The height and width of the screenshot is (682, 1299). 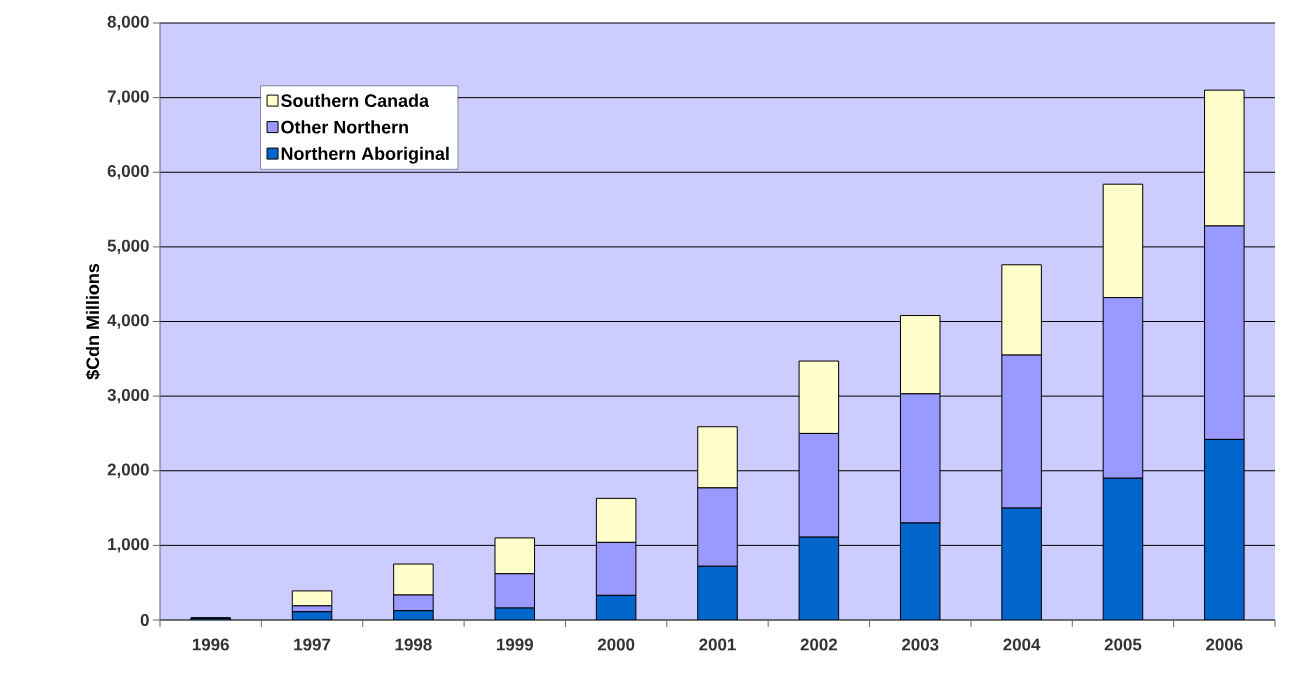 I want to click on x-tick-label: 2000, so click(x=616, y=644).